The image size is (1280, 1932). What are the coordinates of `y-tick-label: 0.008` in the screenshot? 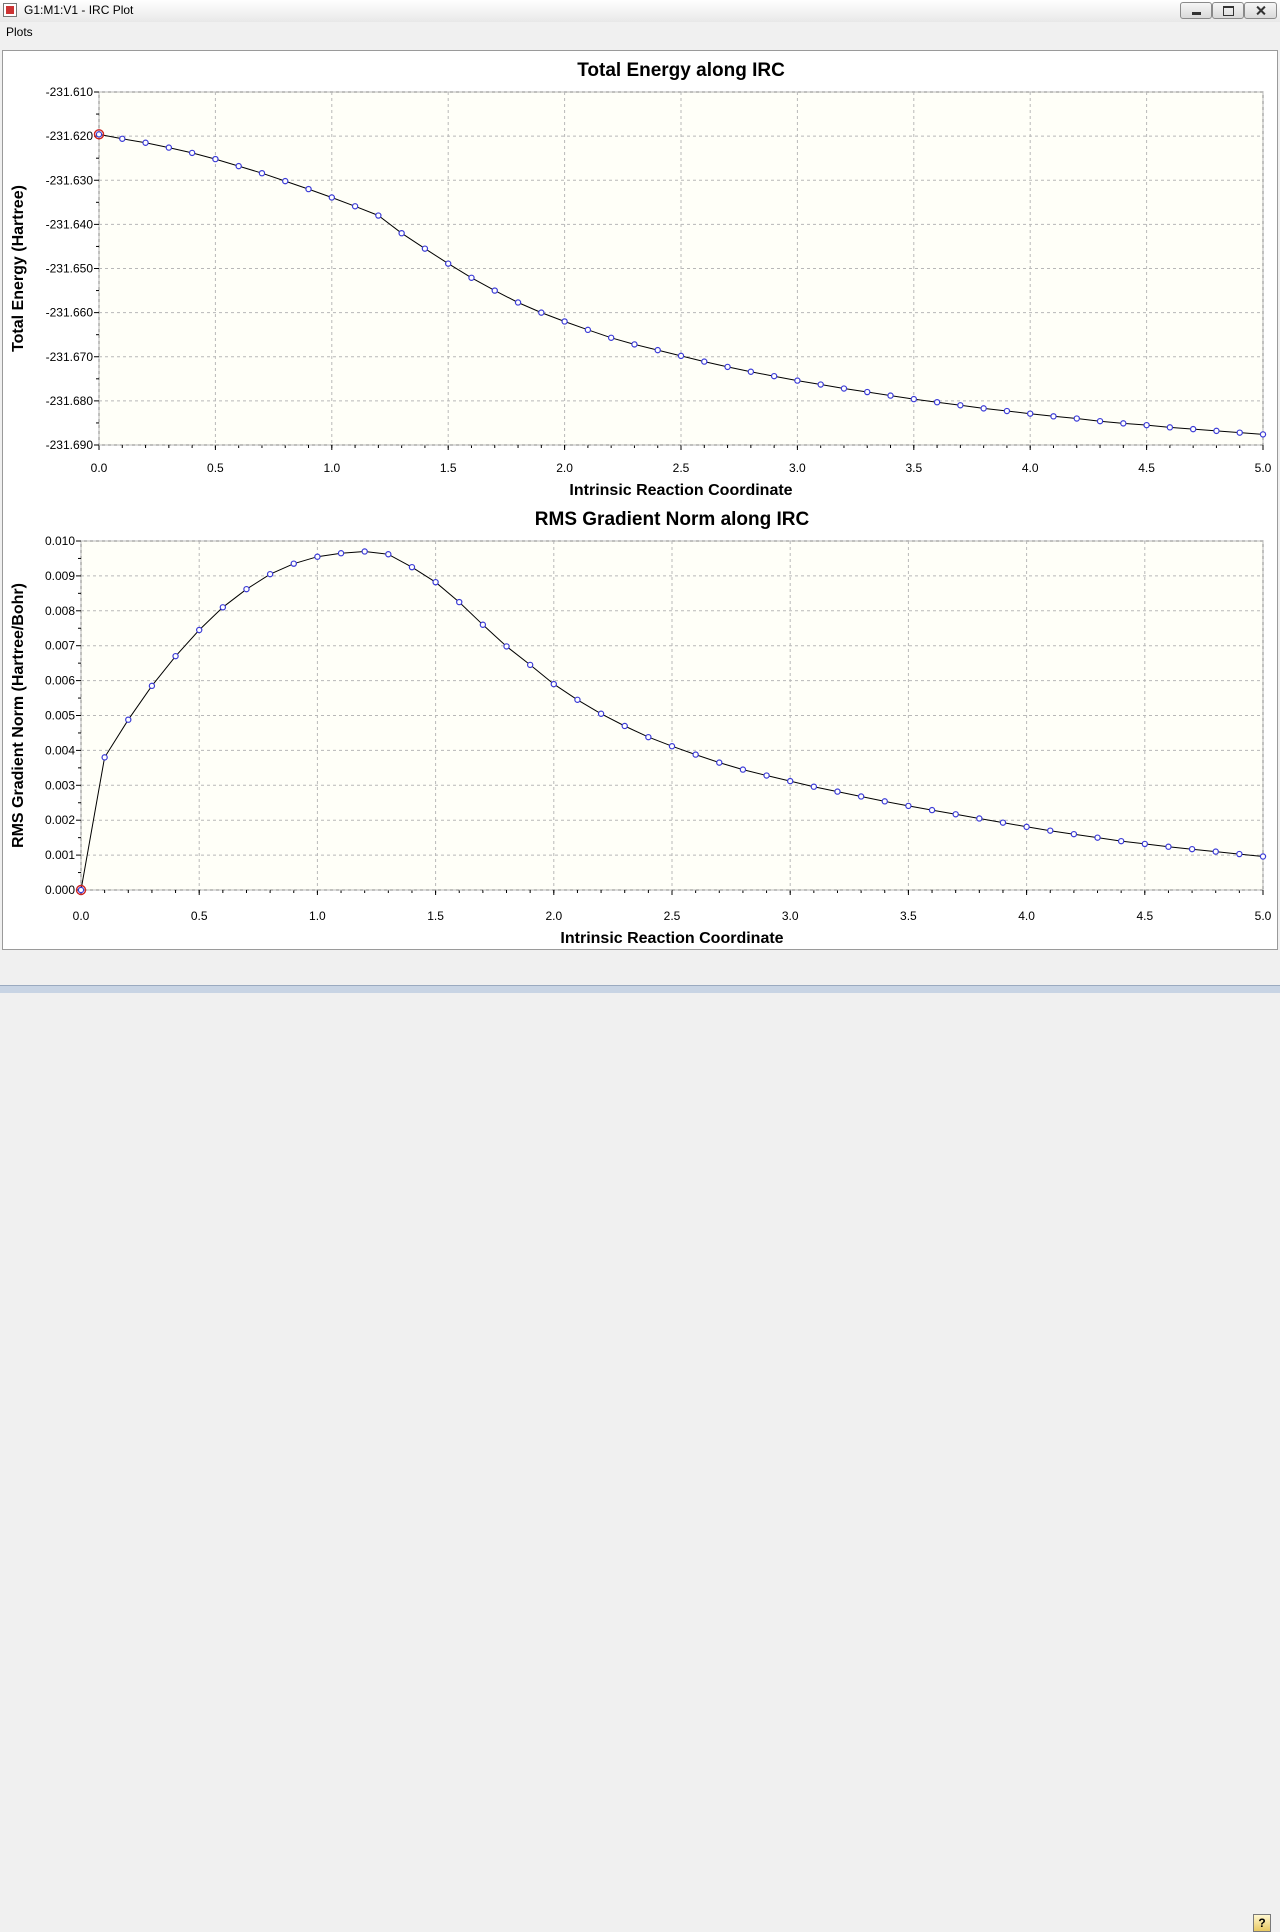 It's located at (60, 611).